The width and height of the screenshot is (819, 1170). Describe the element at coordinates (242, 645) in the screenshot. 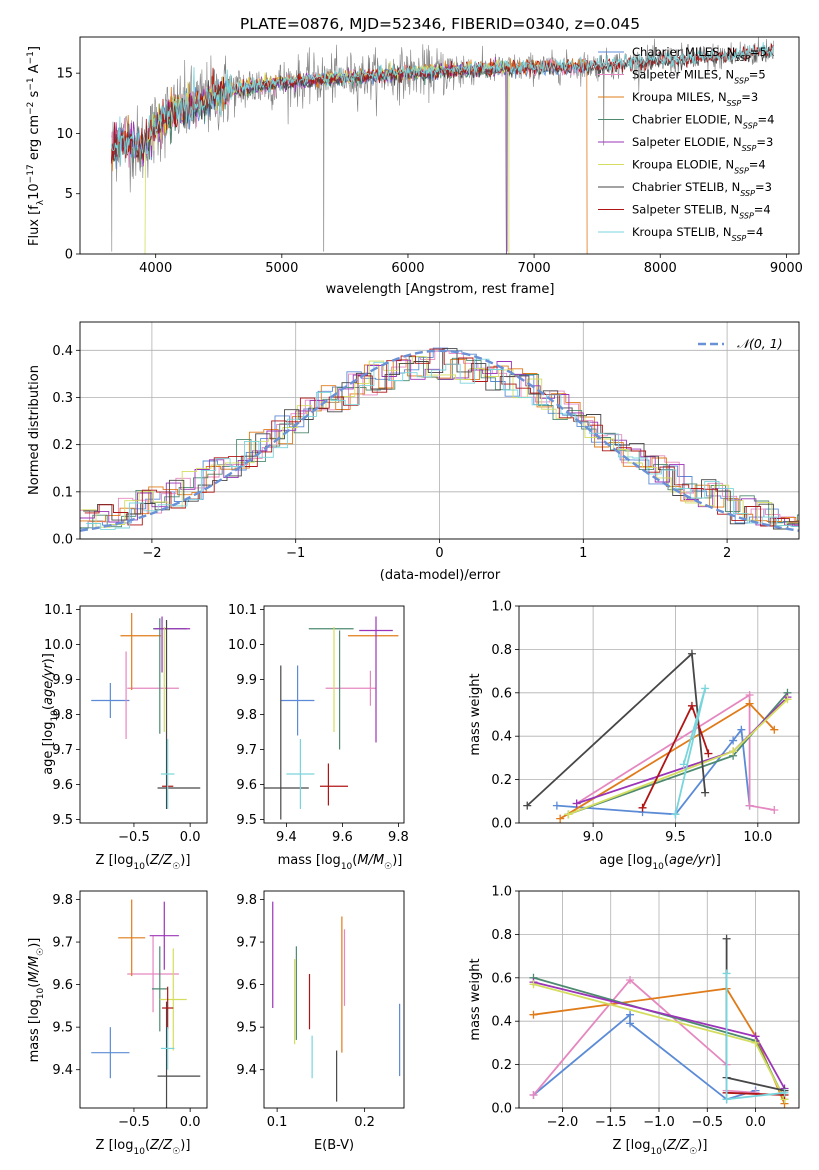

I see `y-tick-label: 10.0` at that location.